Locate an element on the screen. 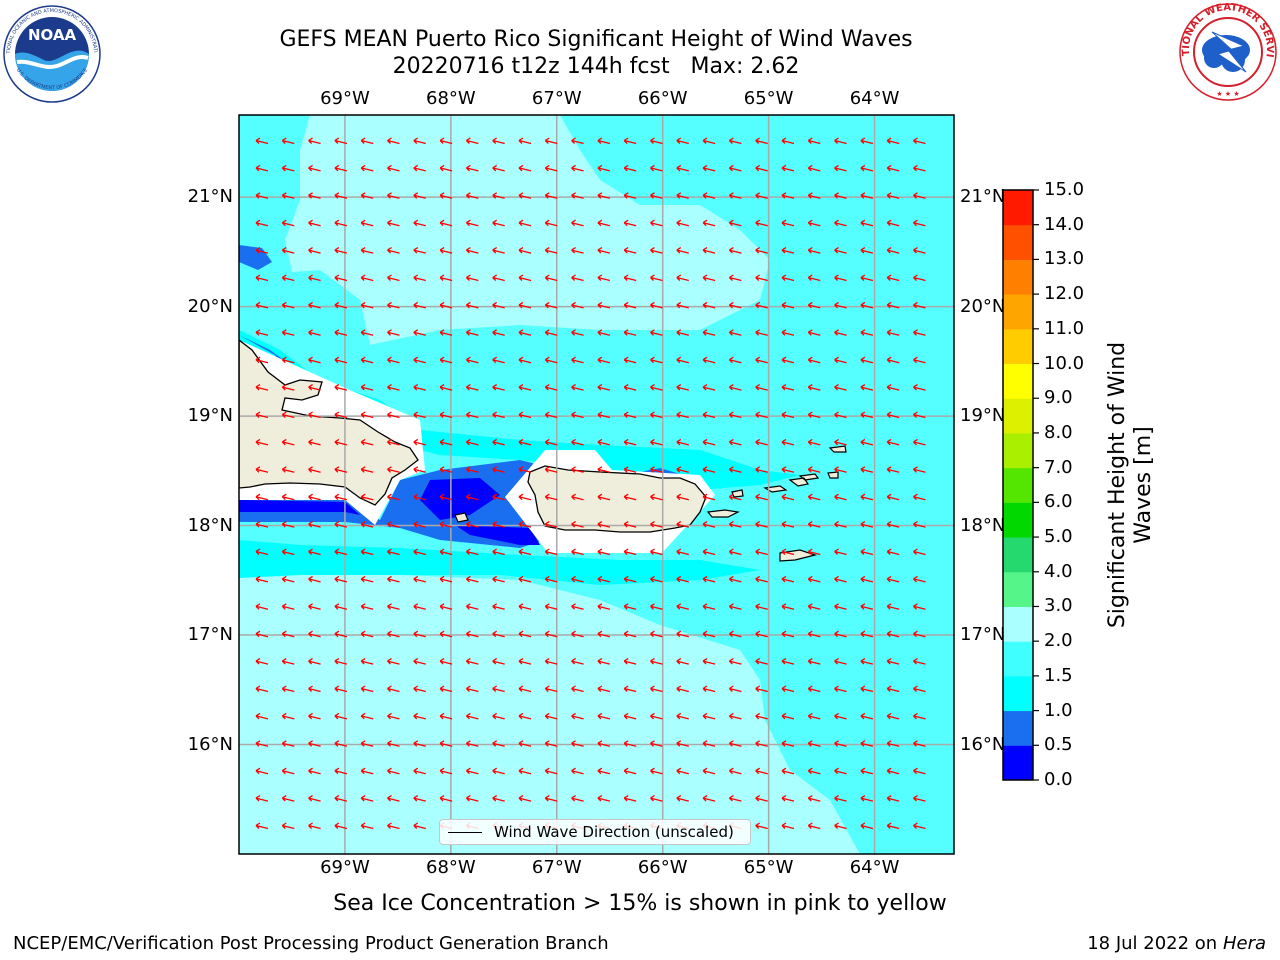 Image resolution: width=1280 pixels, height=960 pixels. colorbar-tick-label: 12.0 is located at coordinates (1064, 294).